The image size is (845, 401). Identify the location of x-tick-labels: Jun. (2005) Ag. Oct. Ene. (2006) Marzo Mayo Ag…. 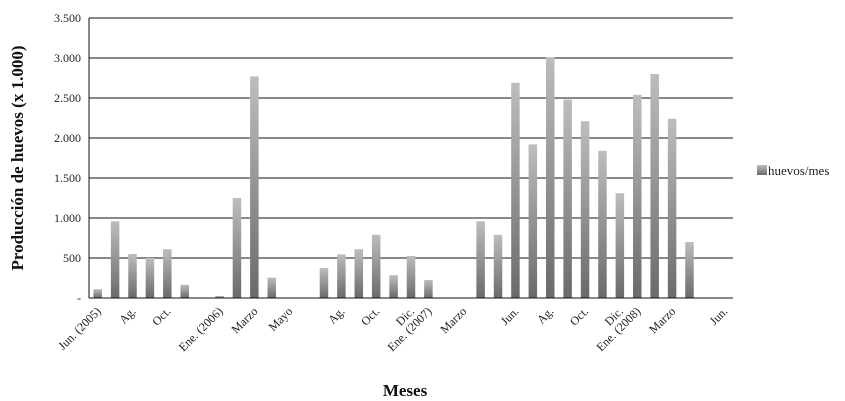
(392, 329).